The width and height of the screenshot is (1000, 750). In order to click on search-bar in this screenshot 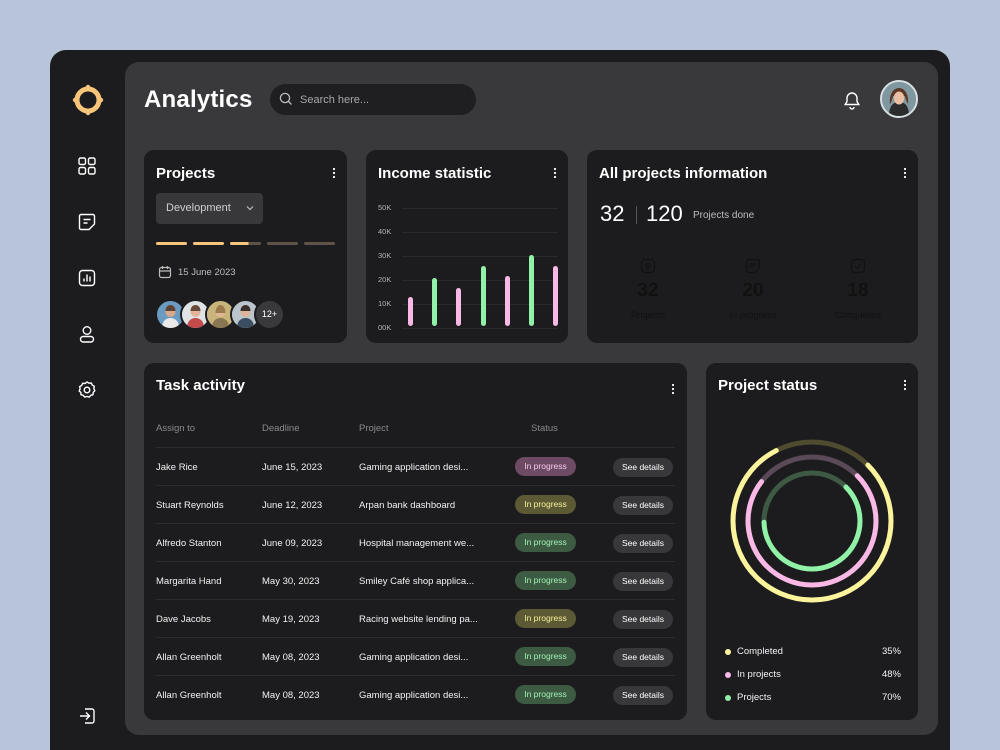, I will do `click(373, 99)`.